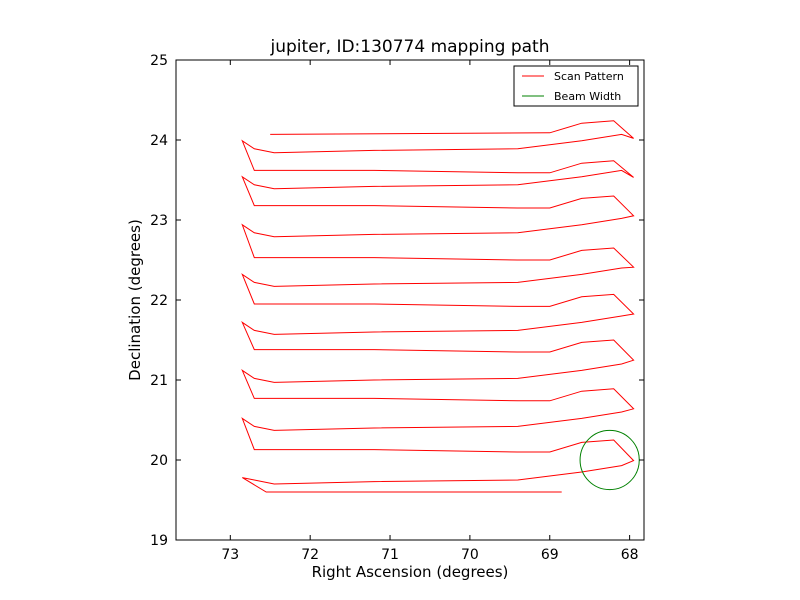  Describe the element at coordinates (159, 541) in the screenshot. I see `y-tick-label: 19` at that location.